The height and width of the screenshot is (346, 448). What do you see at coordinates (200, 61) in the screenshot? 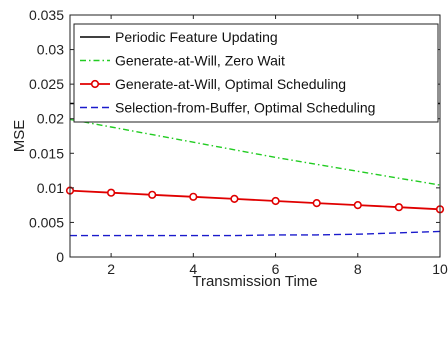
I see `legend-label-2: Generate-at-Will, Zero Wait` at bounding box center [200, 61].